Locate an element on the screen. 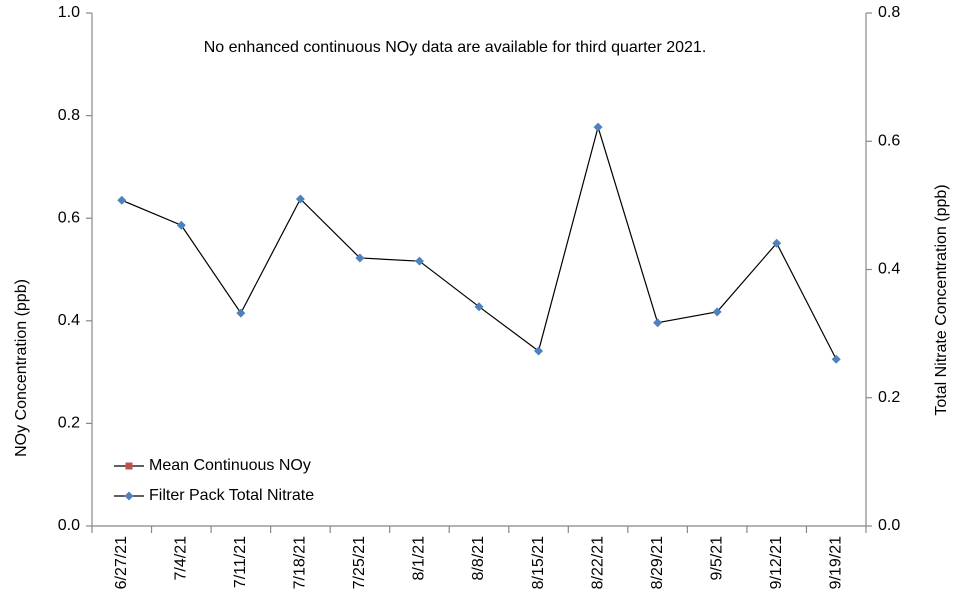 The width and height of the screenshot is (957, 611). legend-label: Mean Continuous NOy is located at coordinates (230, 465).